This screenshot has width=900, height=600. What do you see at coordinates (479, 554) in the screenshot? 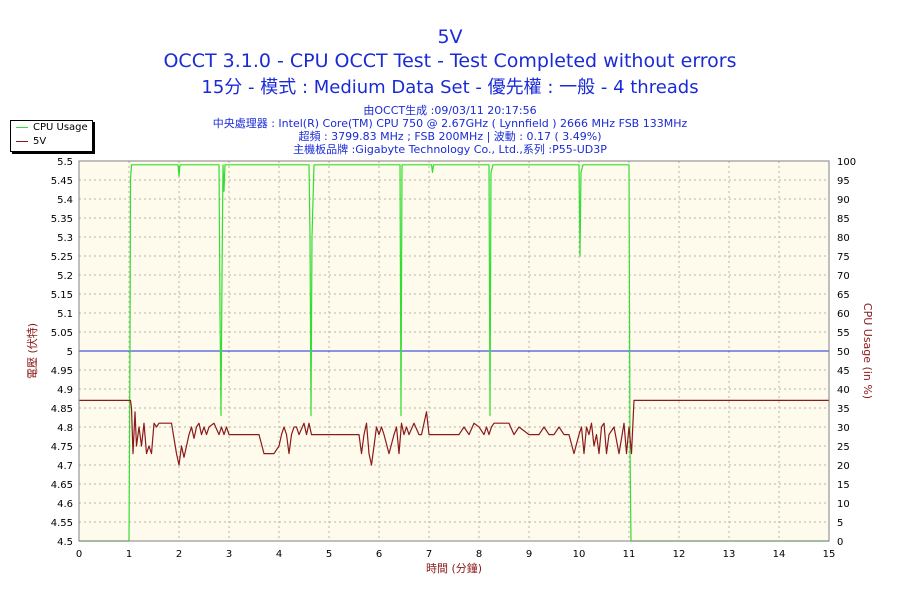
I see `x-tick-label: 8` at bounding box center [479, 554].